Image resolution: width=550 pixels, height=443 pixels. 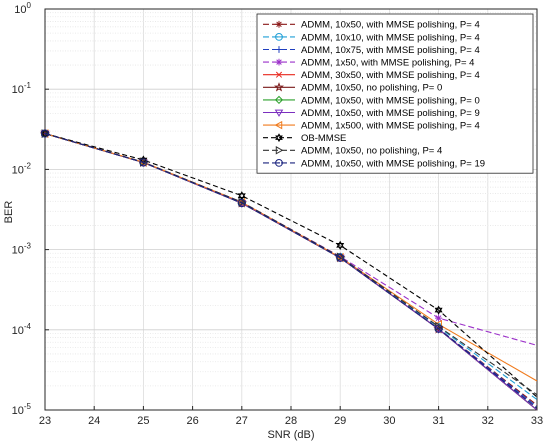 What do you see at coordinates (390, 113) in the screenshot?
I see `legend-label: ADMM, 10x50, with MMSE polishing, P= 9` at bounding box center [390, 113].